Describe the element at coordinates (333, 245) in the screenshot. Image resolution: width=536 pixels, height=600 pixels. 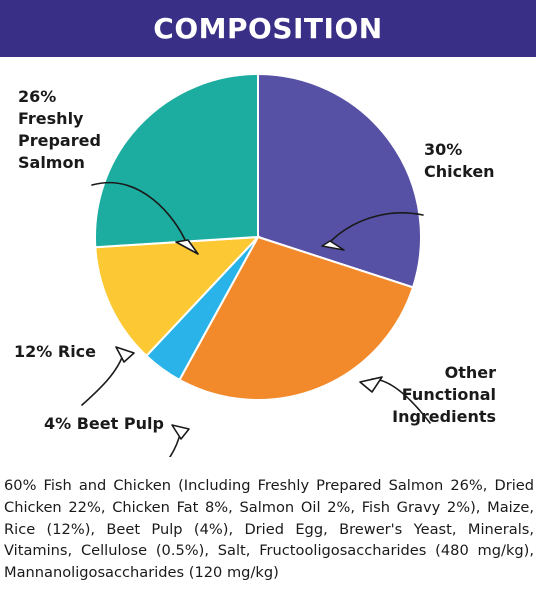
I see `arrowhead-chicken` at that location.